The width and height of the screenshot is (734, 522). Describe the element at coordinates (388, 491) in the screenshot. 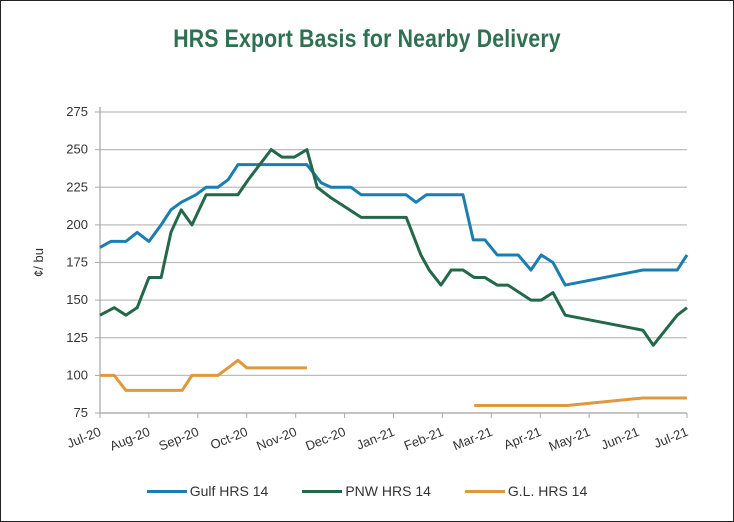

I see `legend-label-pnw: PNW HRS 14` at that location.